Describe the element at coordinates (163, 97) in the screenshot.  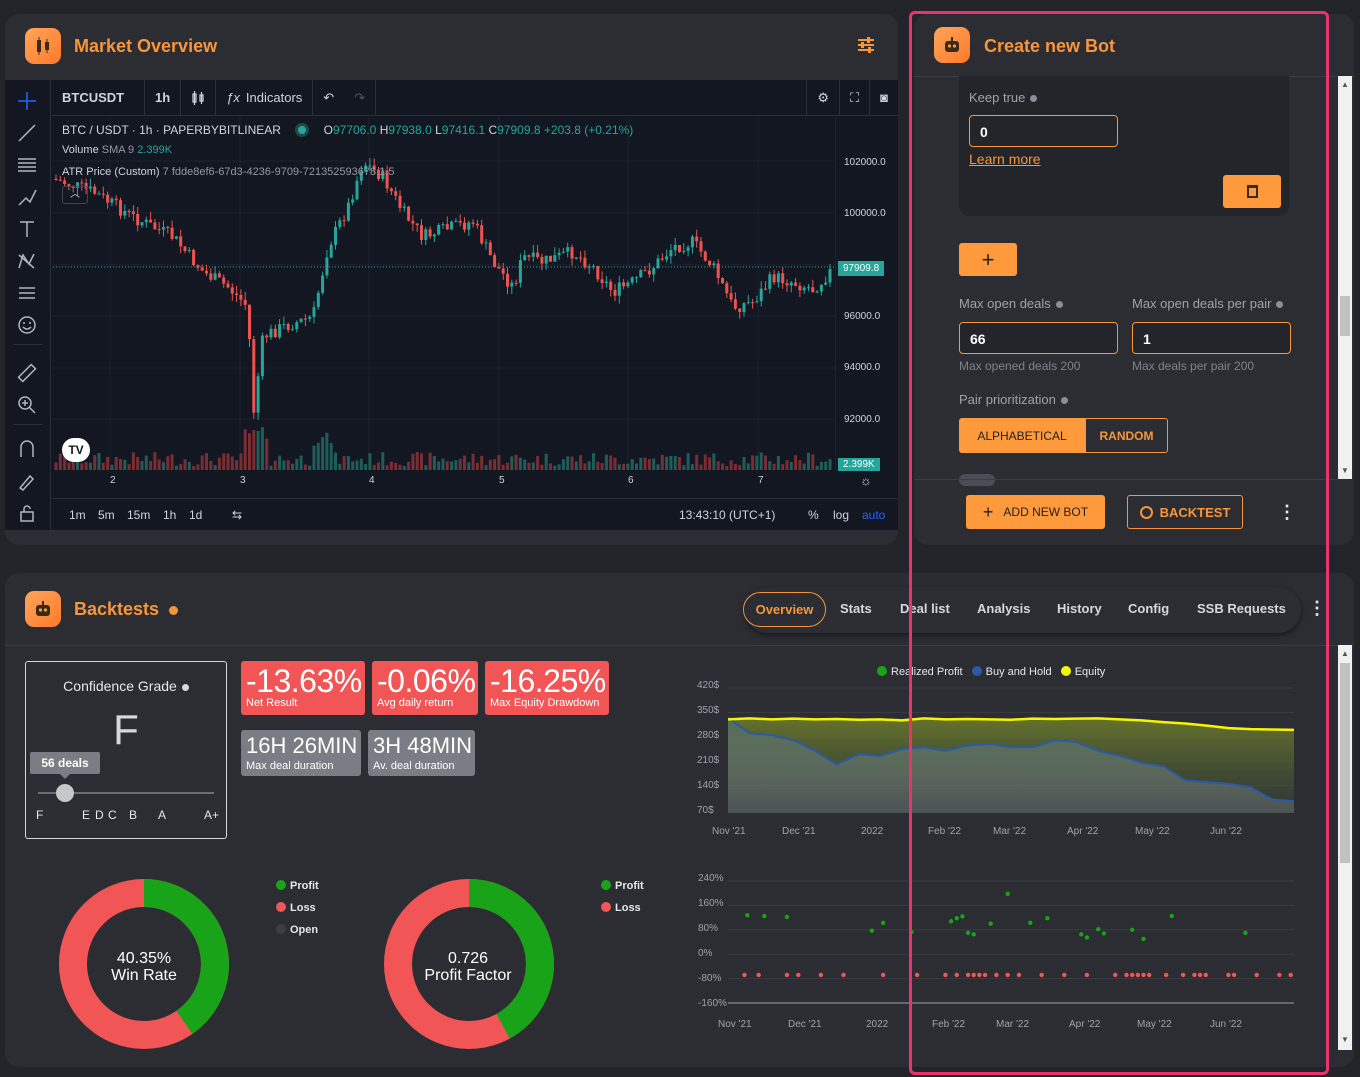
I see `interval-button: 1h` at that location.